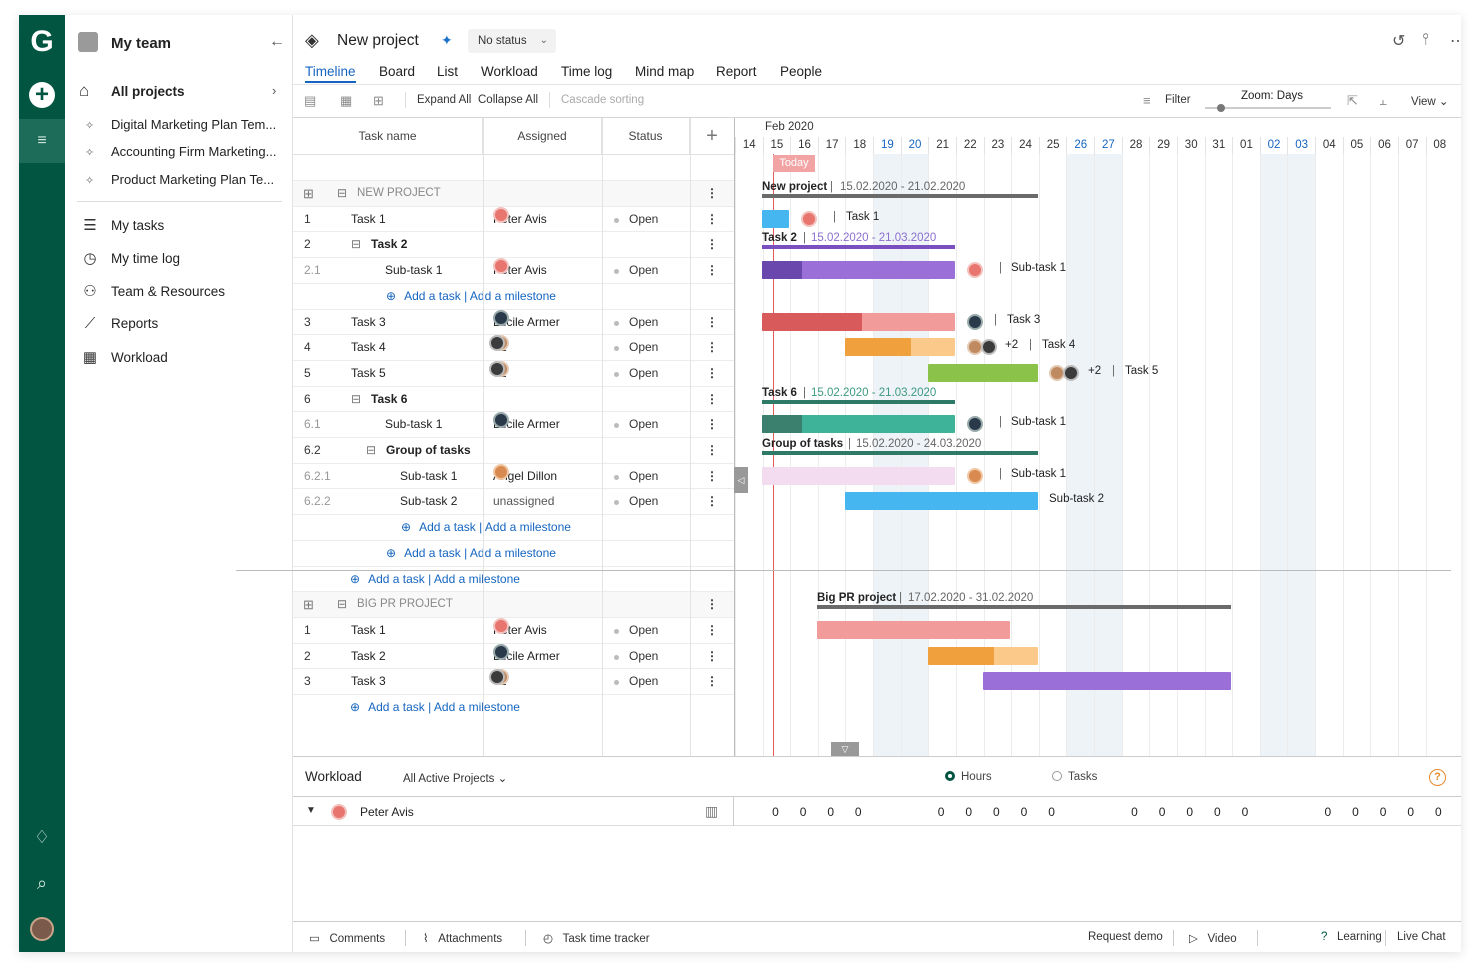 The image size is (1480, 975). Describe the element at coordinates (1455, 41) in the screenshot. I see `more-icon: ⋯` at that location.